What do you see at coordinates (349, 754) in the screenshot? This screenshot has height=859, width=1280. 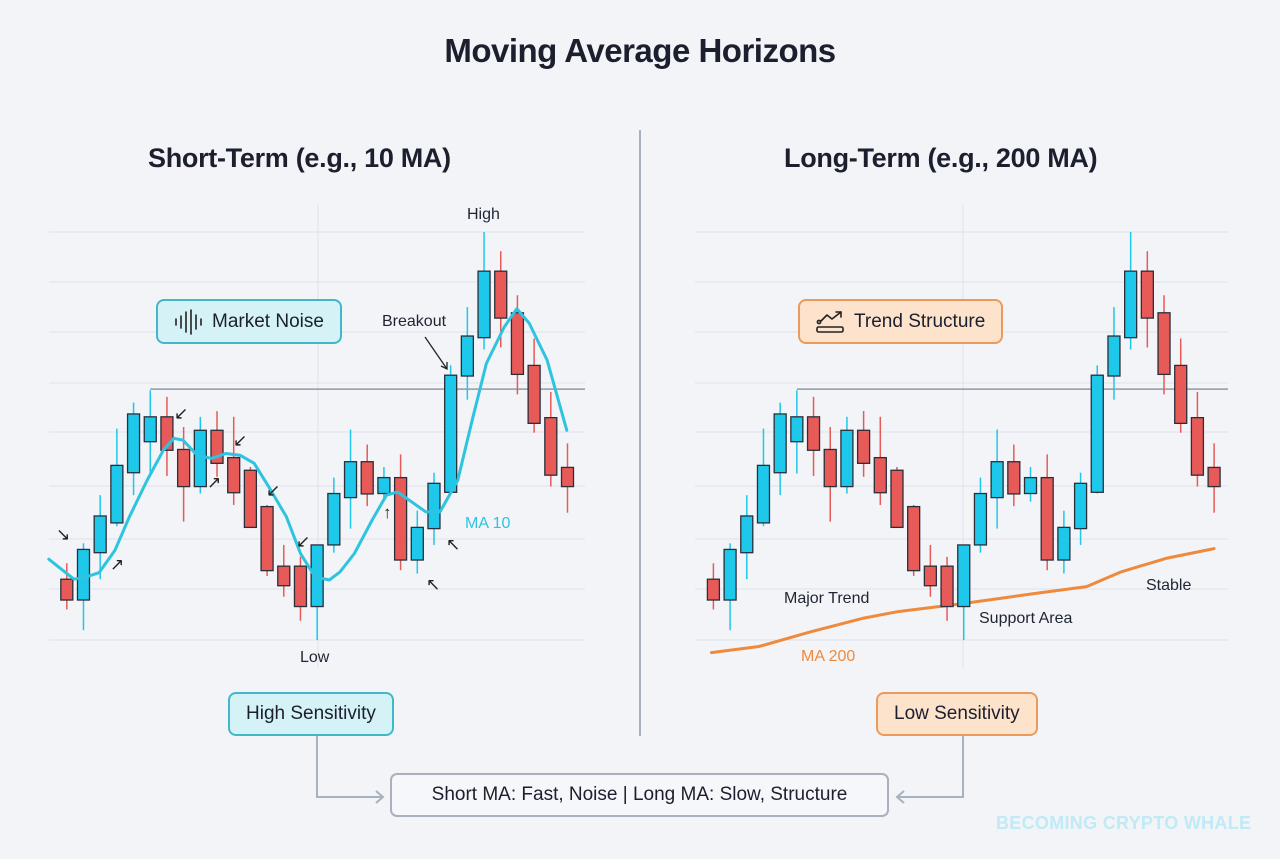 I see `connector-left` at bounding box center [349, 754].